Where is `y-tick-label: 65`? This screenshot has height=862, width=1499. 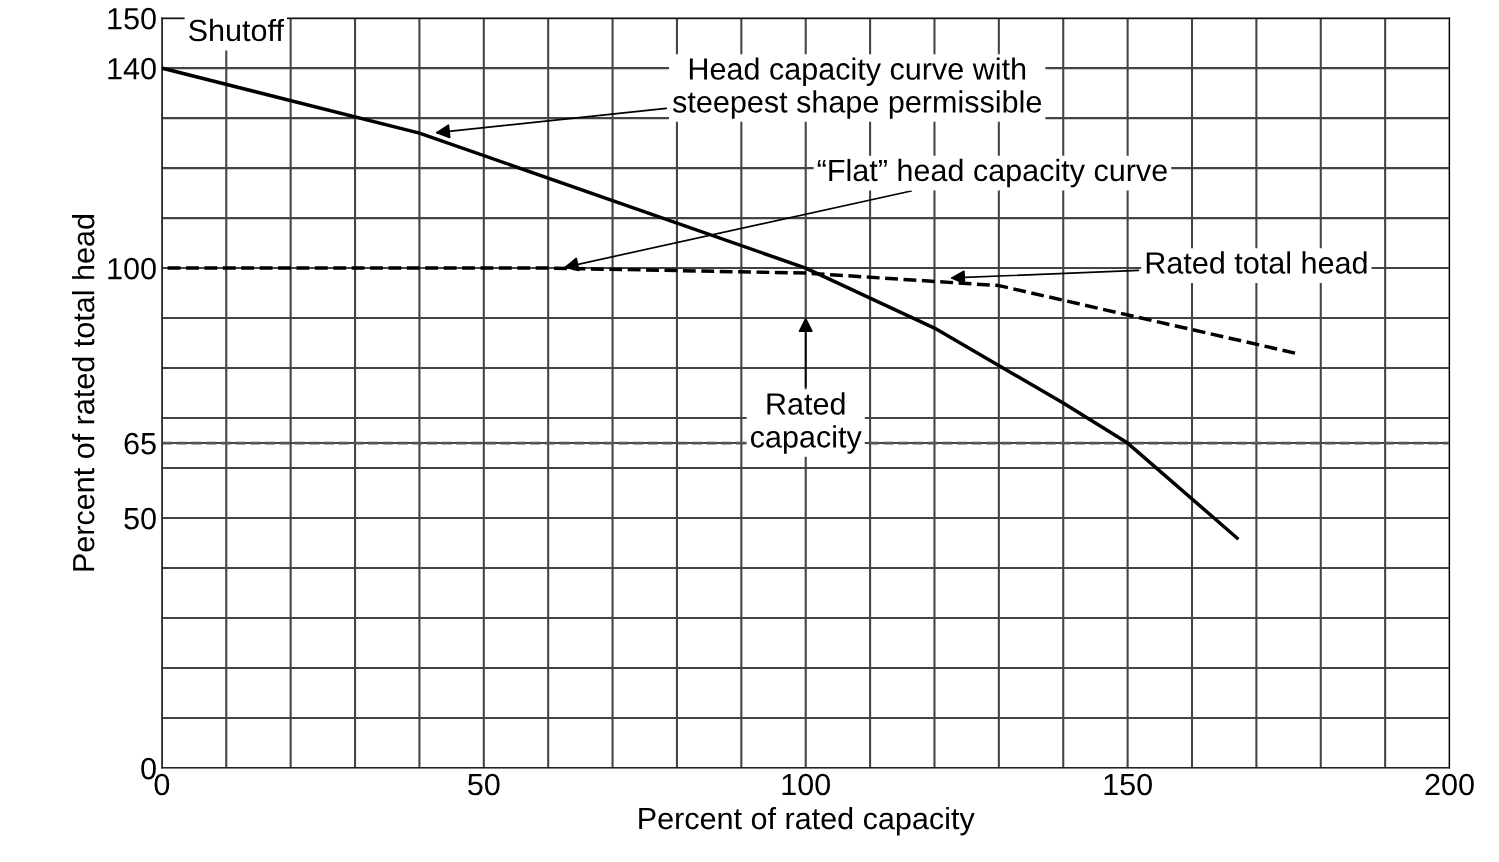 y-tick-label: 65 is located at coordinates (140, 443).